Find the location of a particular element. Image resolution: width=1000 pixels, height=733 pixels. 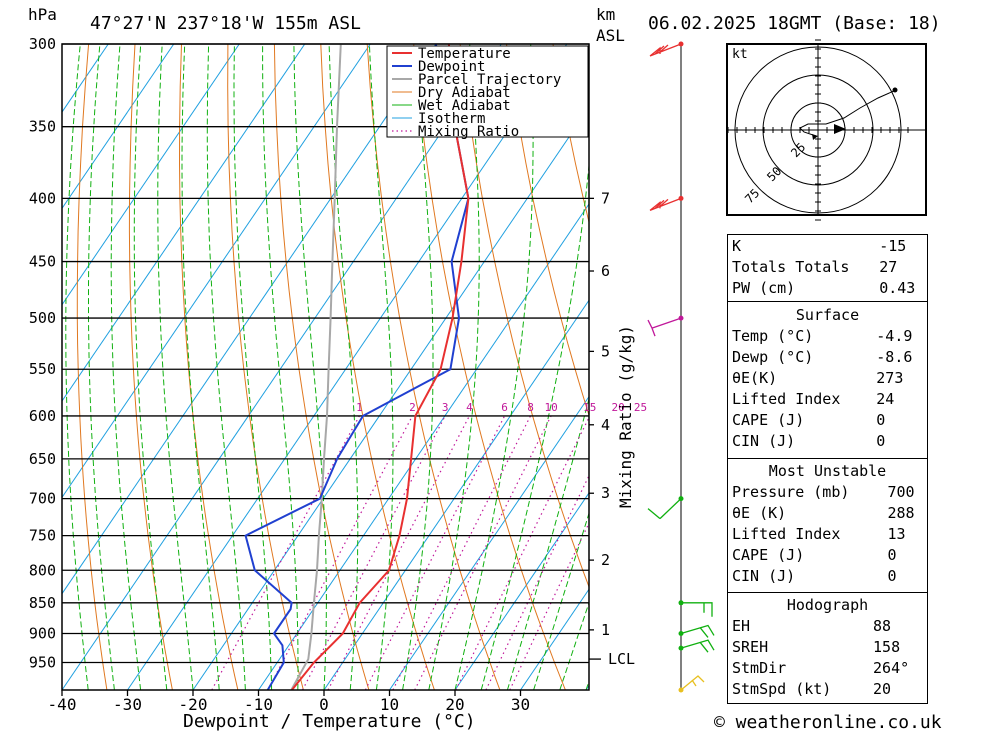

hodograph-params-title: Hodograph is located at coordinates (827, 605).